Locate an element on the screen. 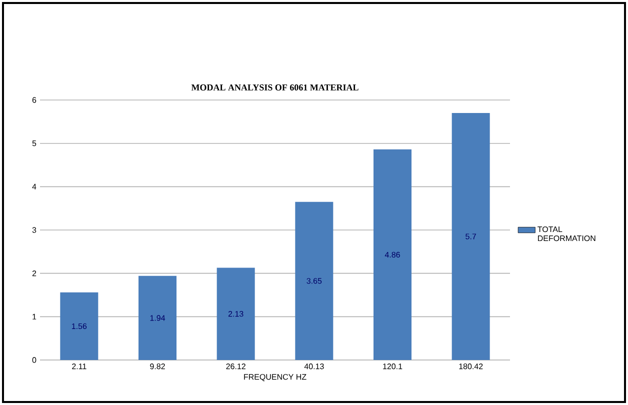  x-tick-label: 9.82 is located at coordinates (157, 367).